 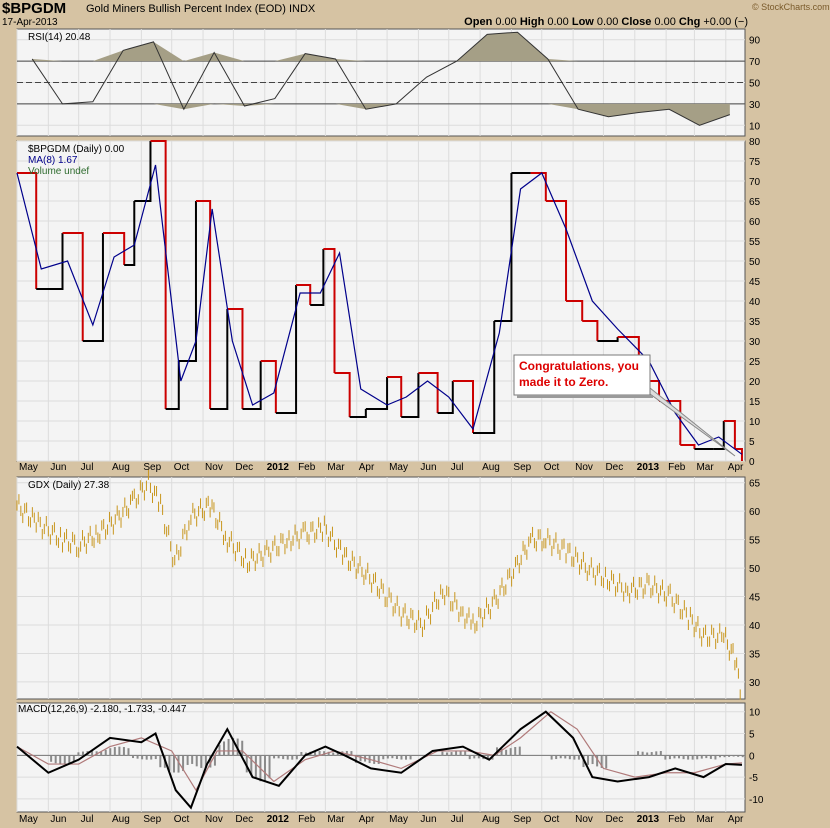 What do you see at coordinates (381, 114) in the screenshot?
I see `rsi-oversold-fill` at bounding box center [381, 114].